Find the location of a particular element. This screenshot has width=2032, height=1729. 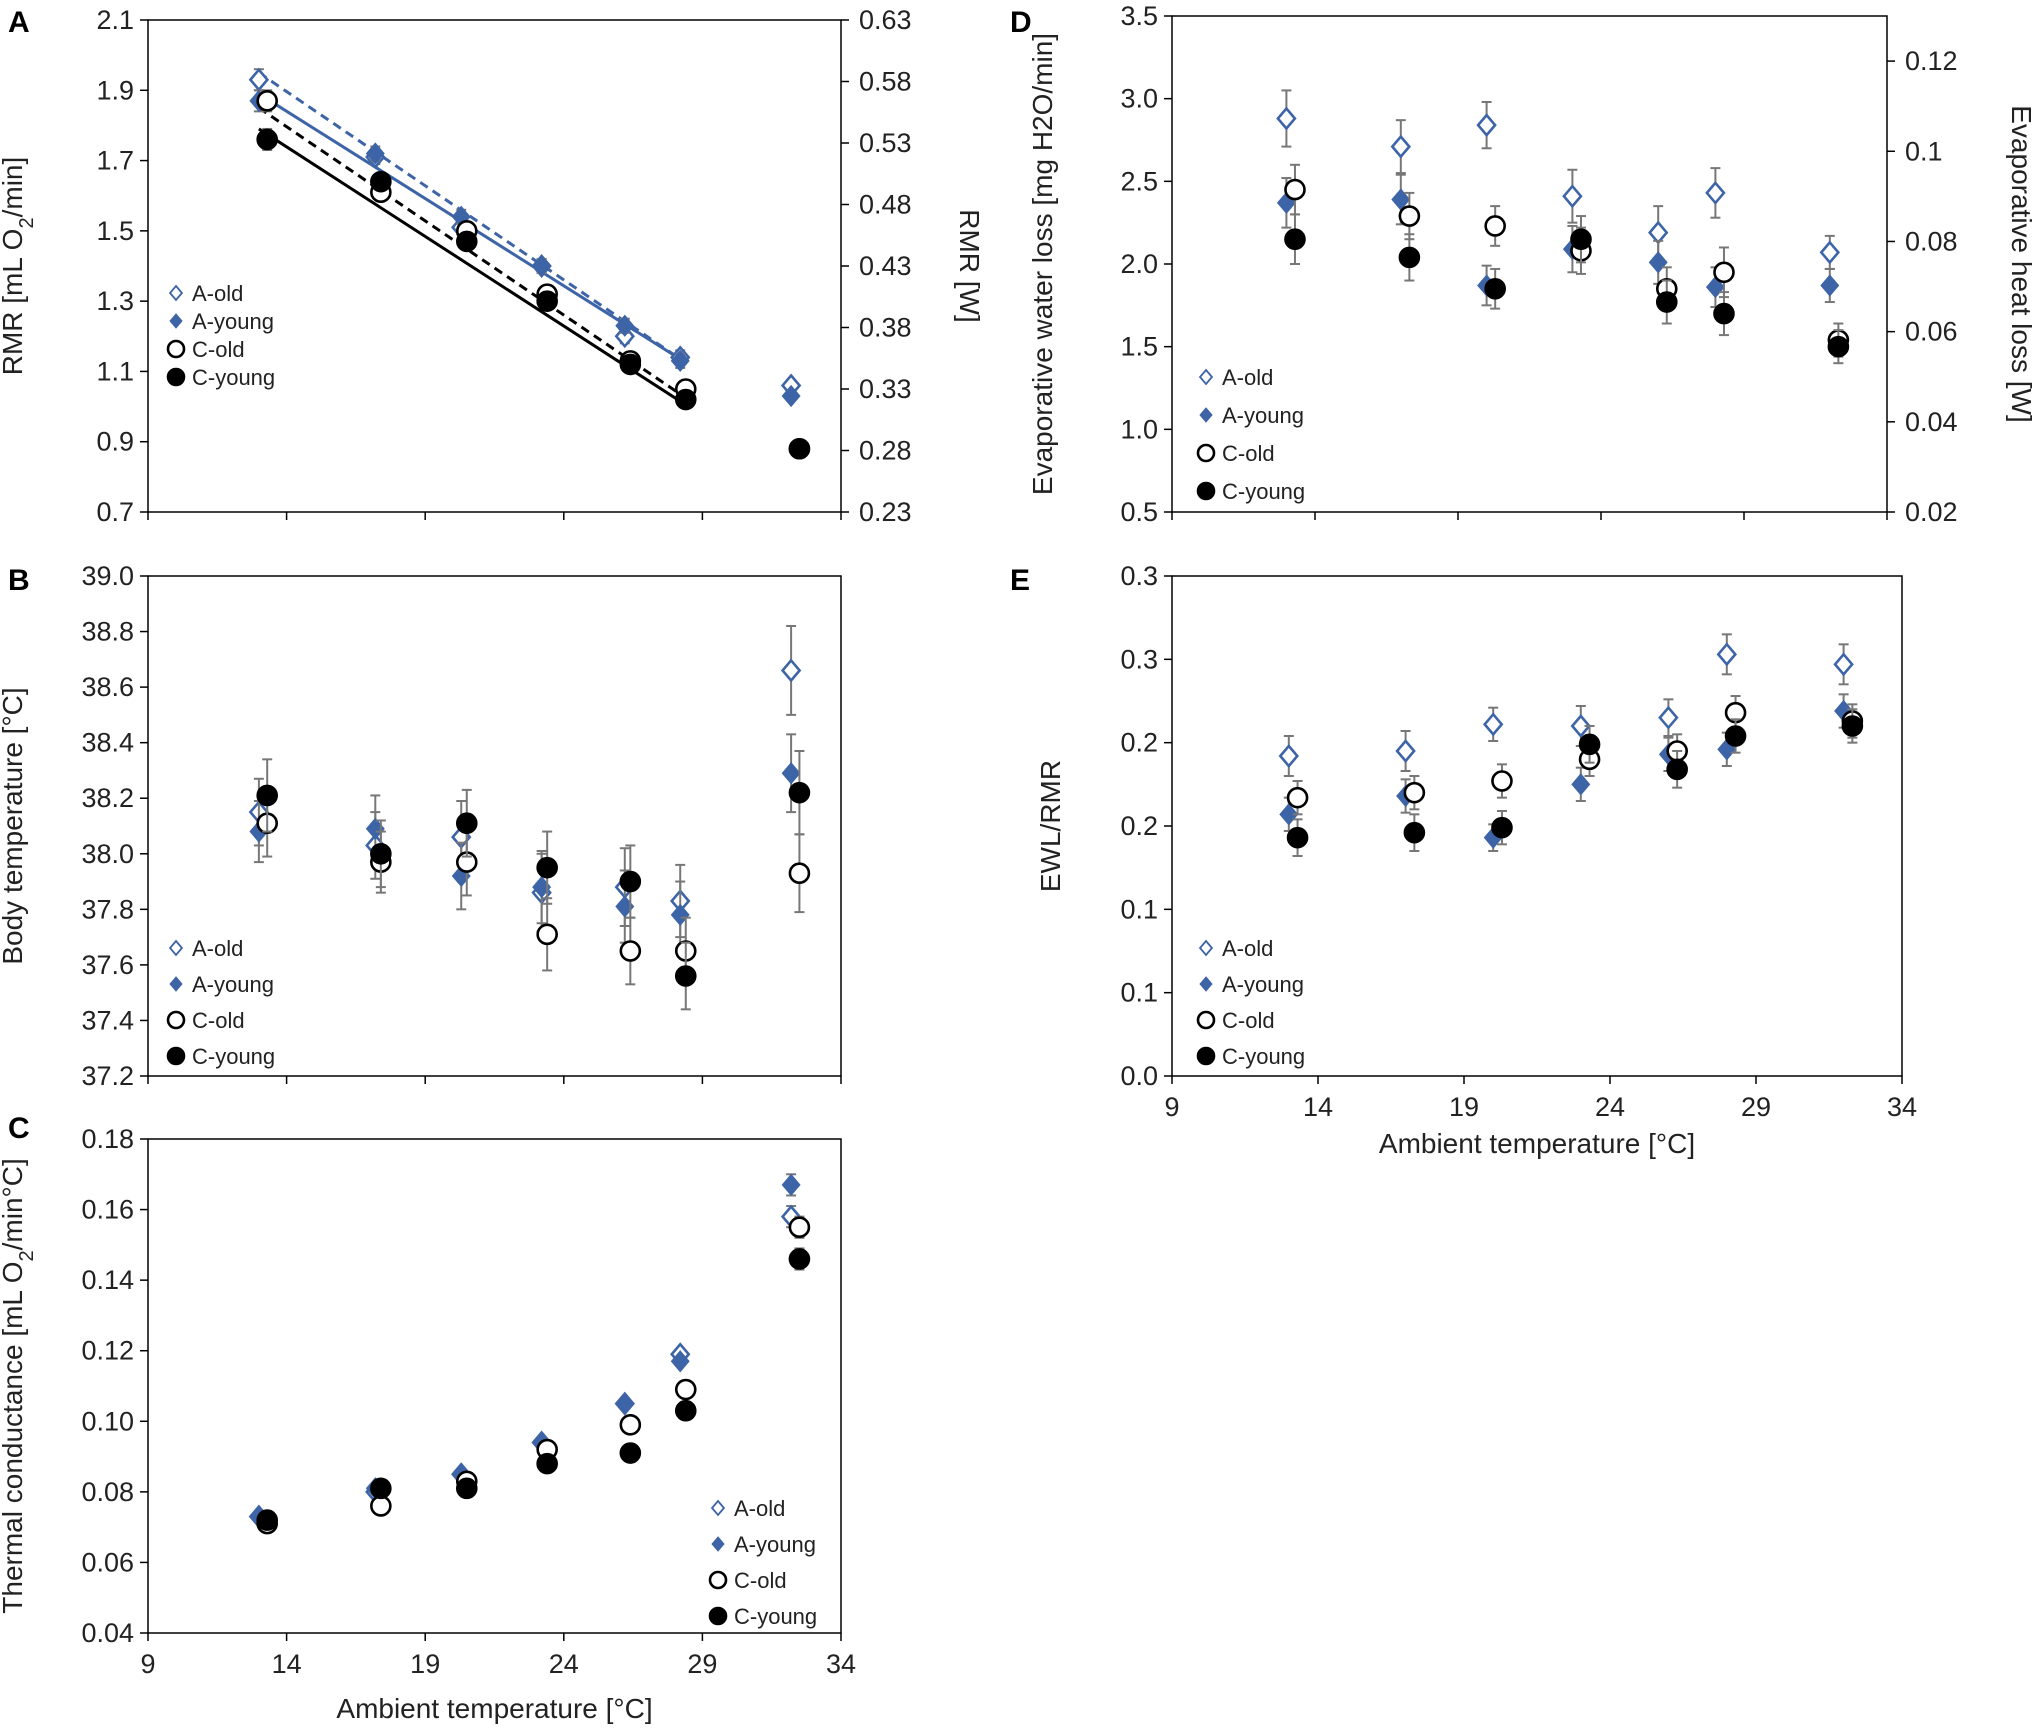

panel-c-legend-marker-c-old is located at coordinates (718, 1580).